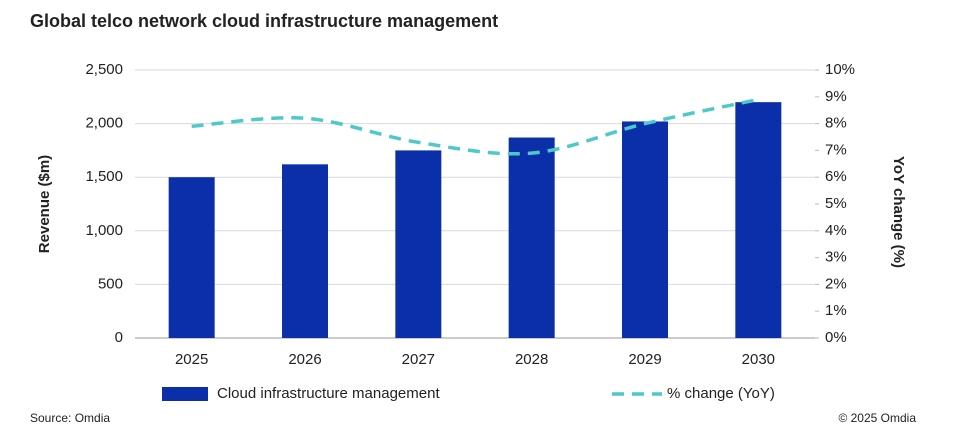 This screenshot has height=435, width=960. I want to click on y2-tick-label: 4%, so click(836, 230).